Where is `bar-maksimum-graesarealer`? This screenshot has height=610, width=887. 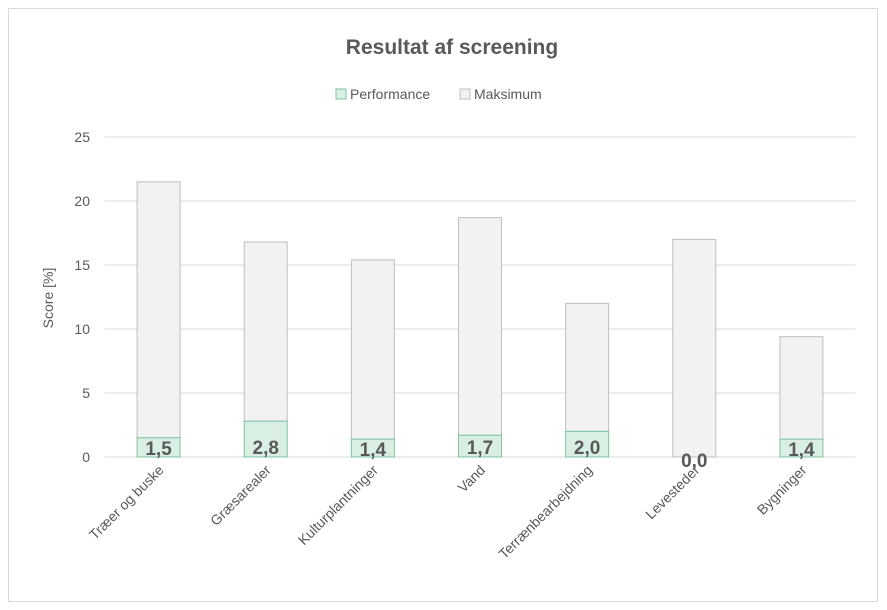
bar-maksimum-graesarealer is located at coordinates (265, 331).